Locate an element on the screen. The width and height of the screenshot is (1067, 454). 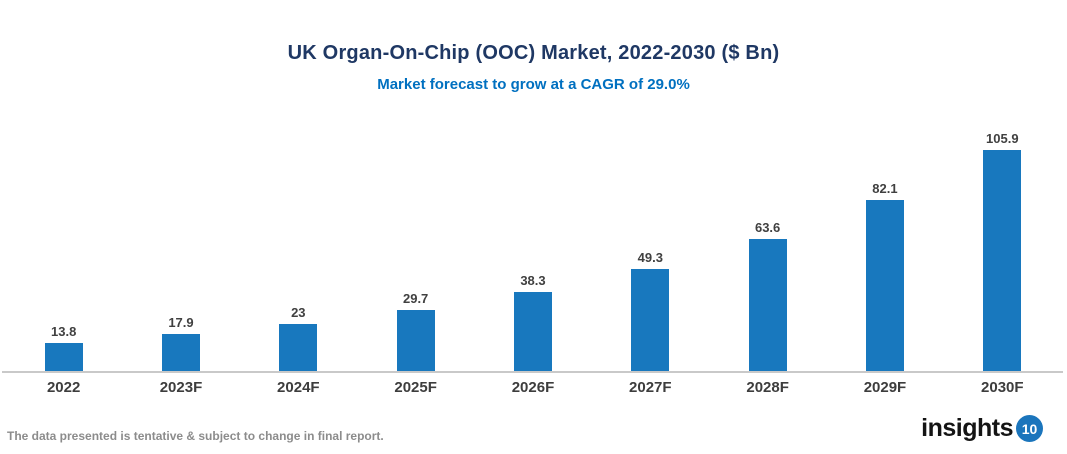
x-axis-label: 2024F is located at coordinates (298, 387).